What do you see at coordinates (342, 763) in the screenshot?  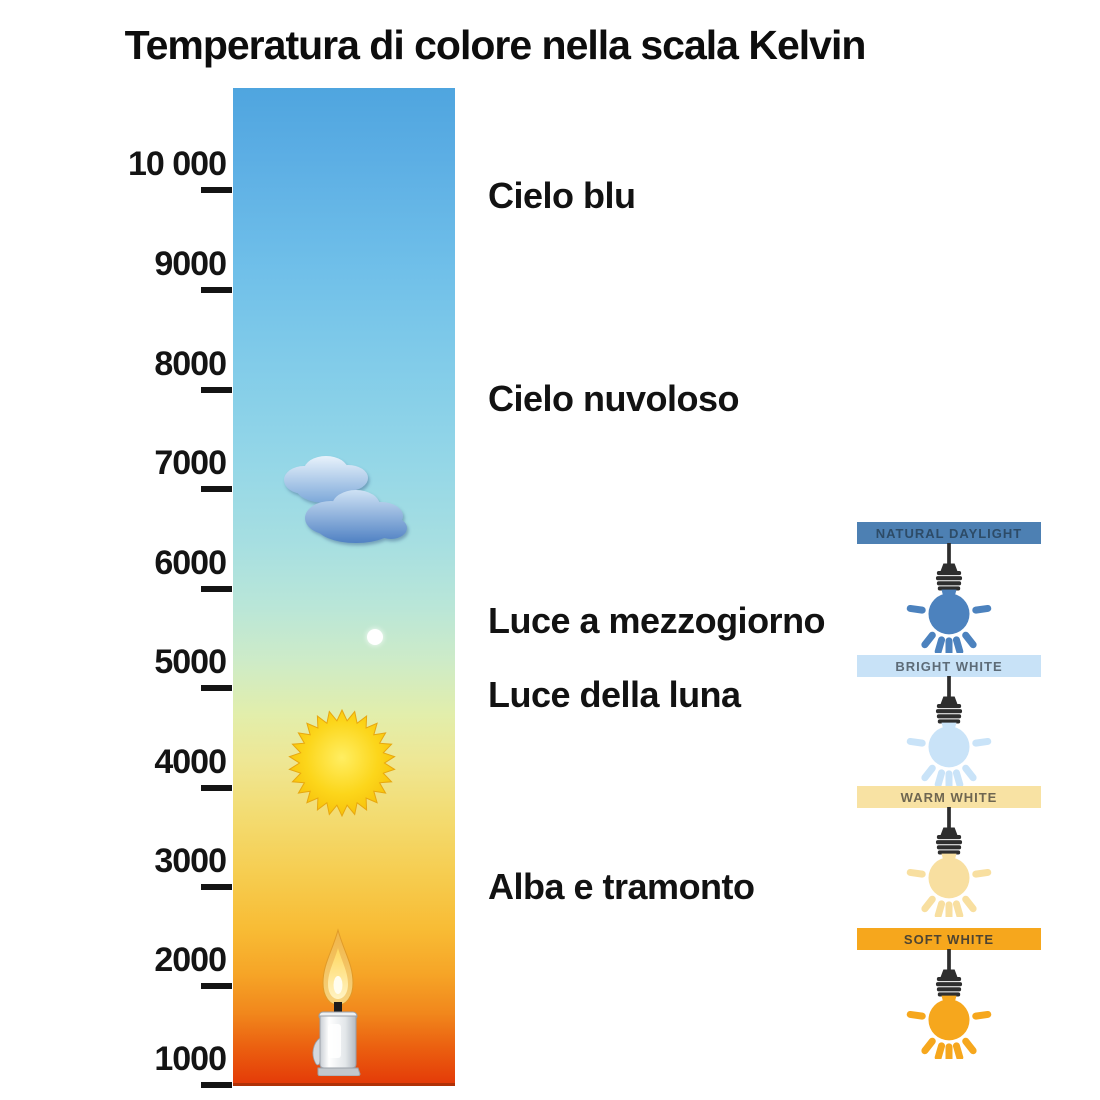 I see `sun-icon` at bounding box center [342, 763].